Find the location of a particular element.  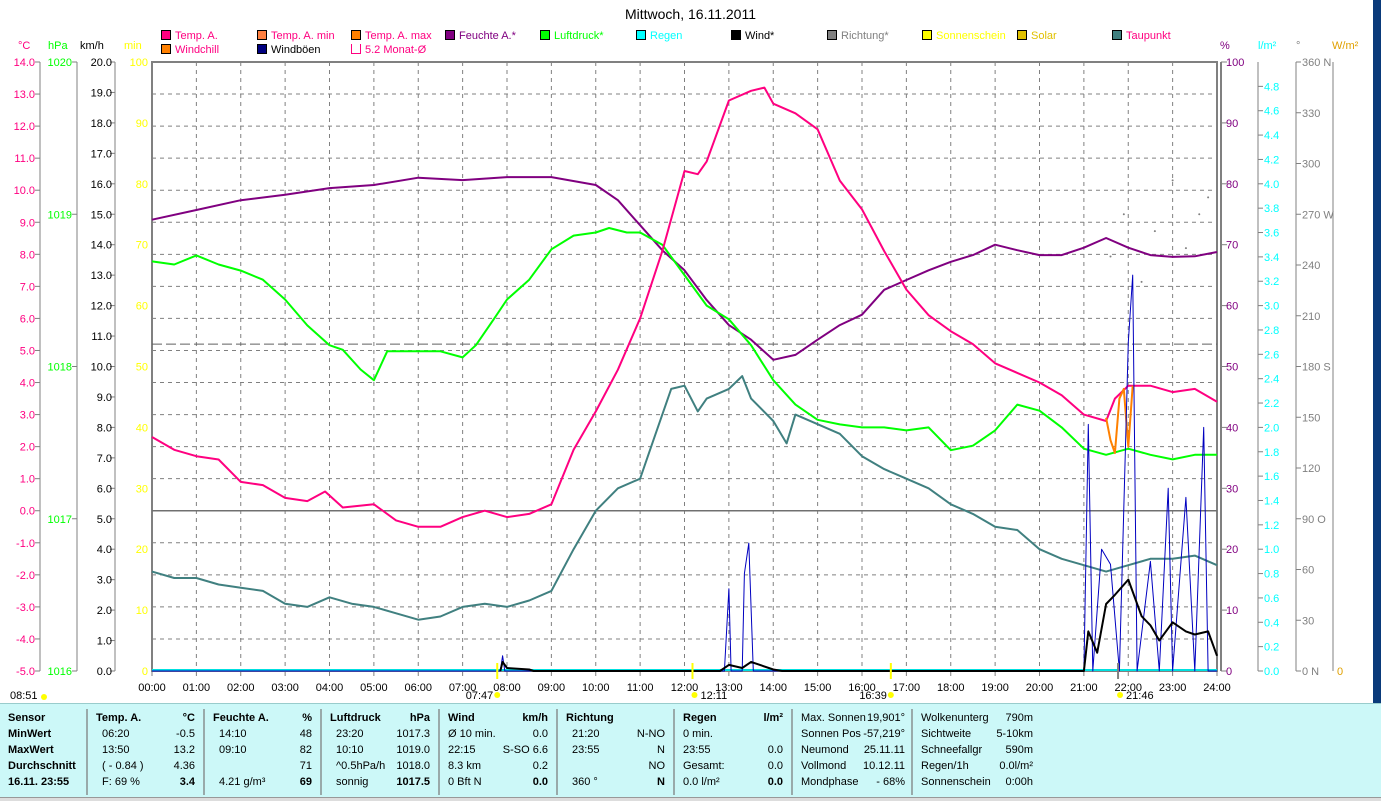

panel-row: Regen/1h 0.0l/m² is located at coordinates (1006, 766).